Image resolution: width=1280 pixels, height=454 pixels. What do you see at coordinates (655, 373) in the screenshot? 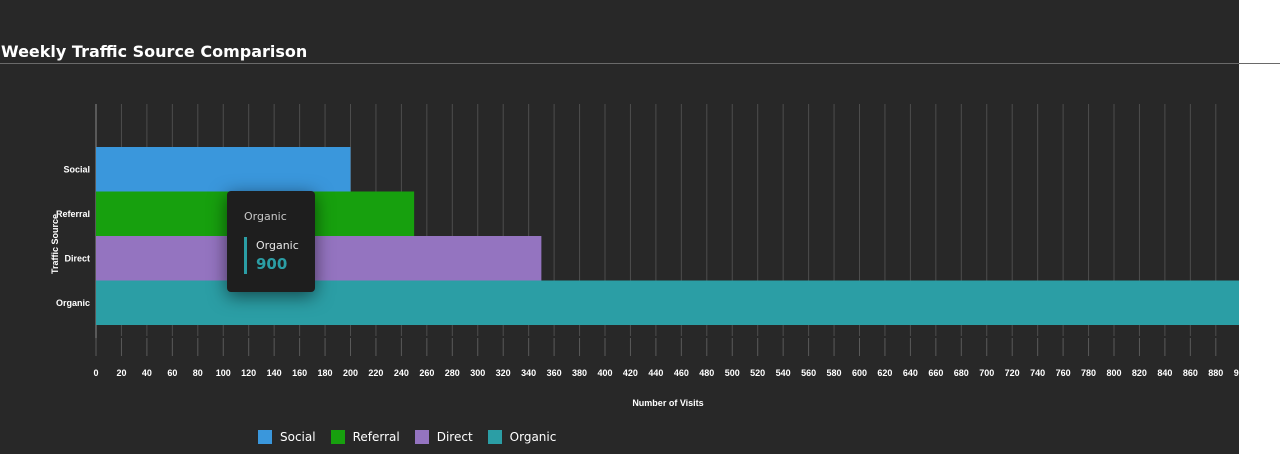
I see `x-tick-label: 440` at bounding box center [655, 373].